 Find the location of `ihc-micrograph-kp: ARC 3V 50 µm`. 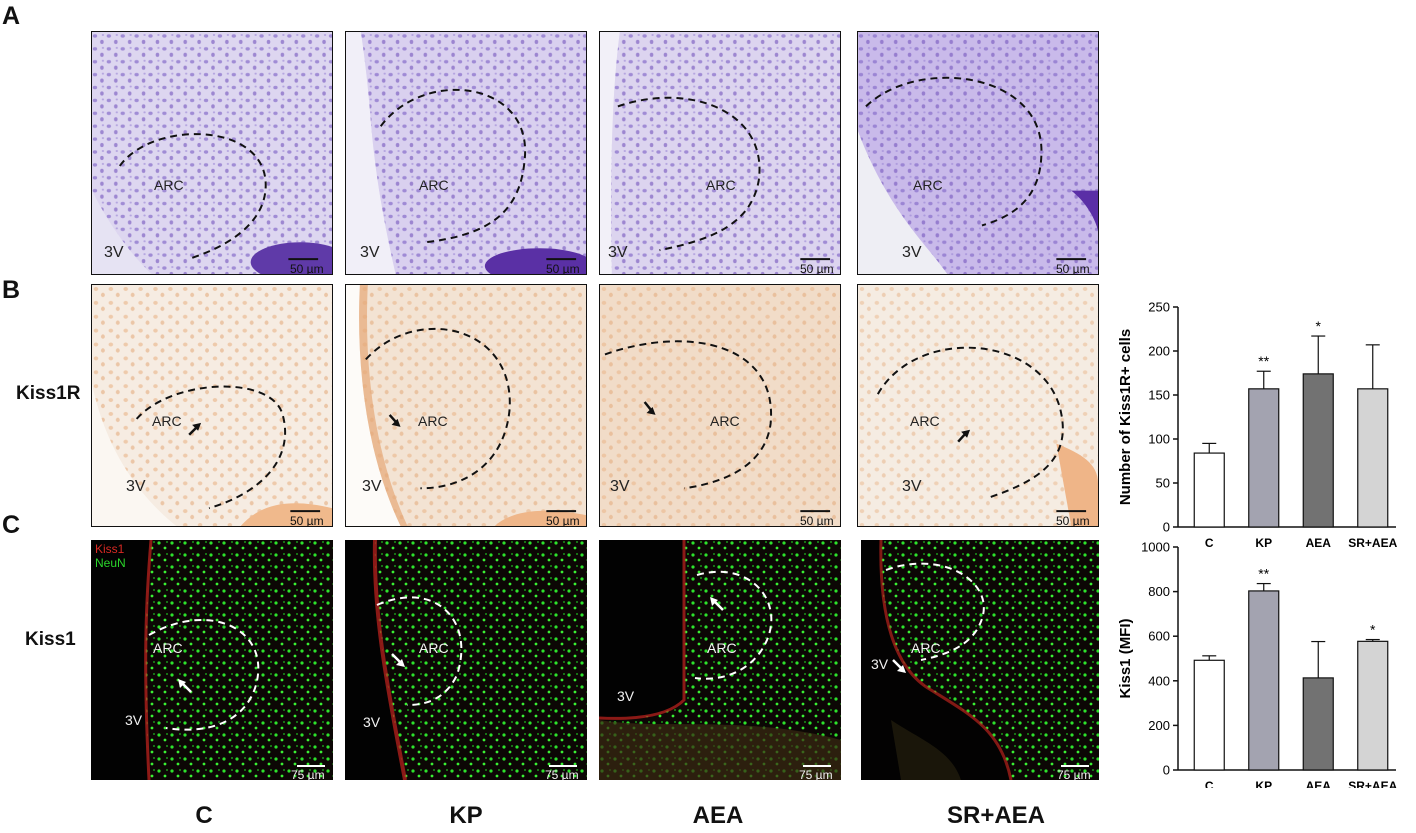

ihc-micrograph-kp: ARC 3V 50 µm is located at coordinates (466, 405).